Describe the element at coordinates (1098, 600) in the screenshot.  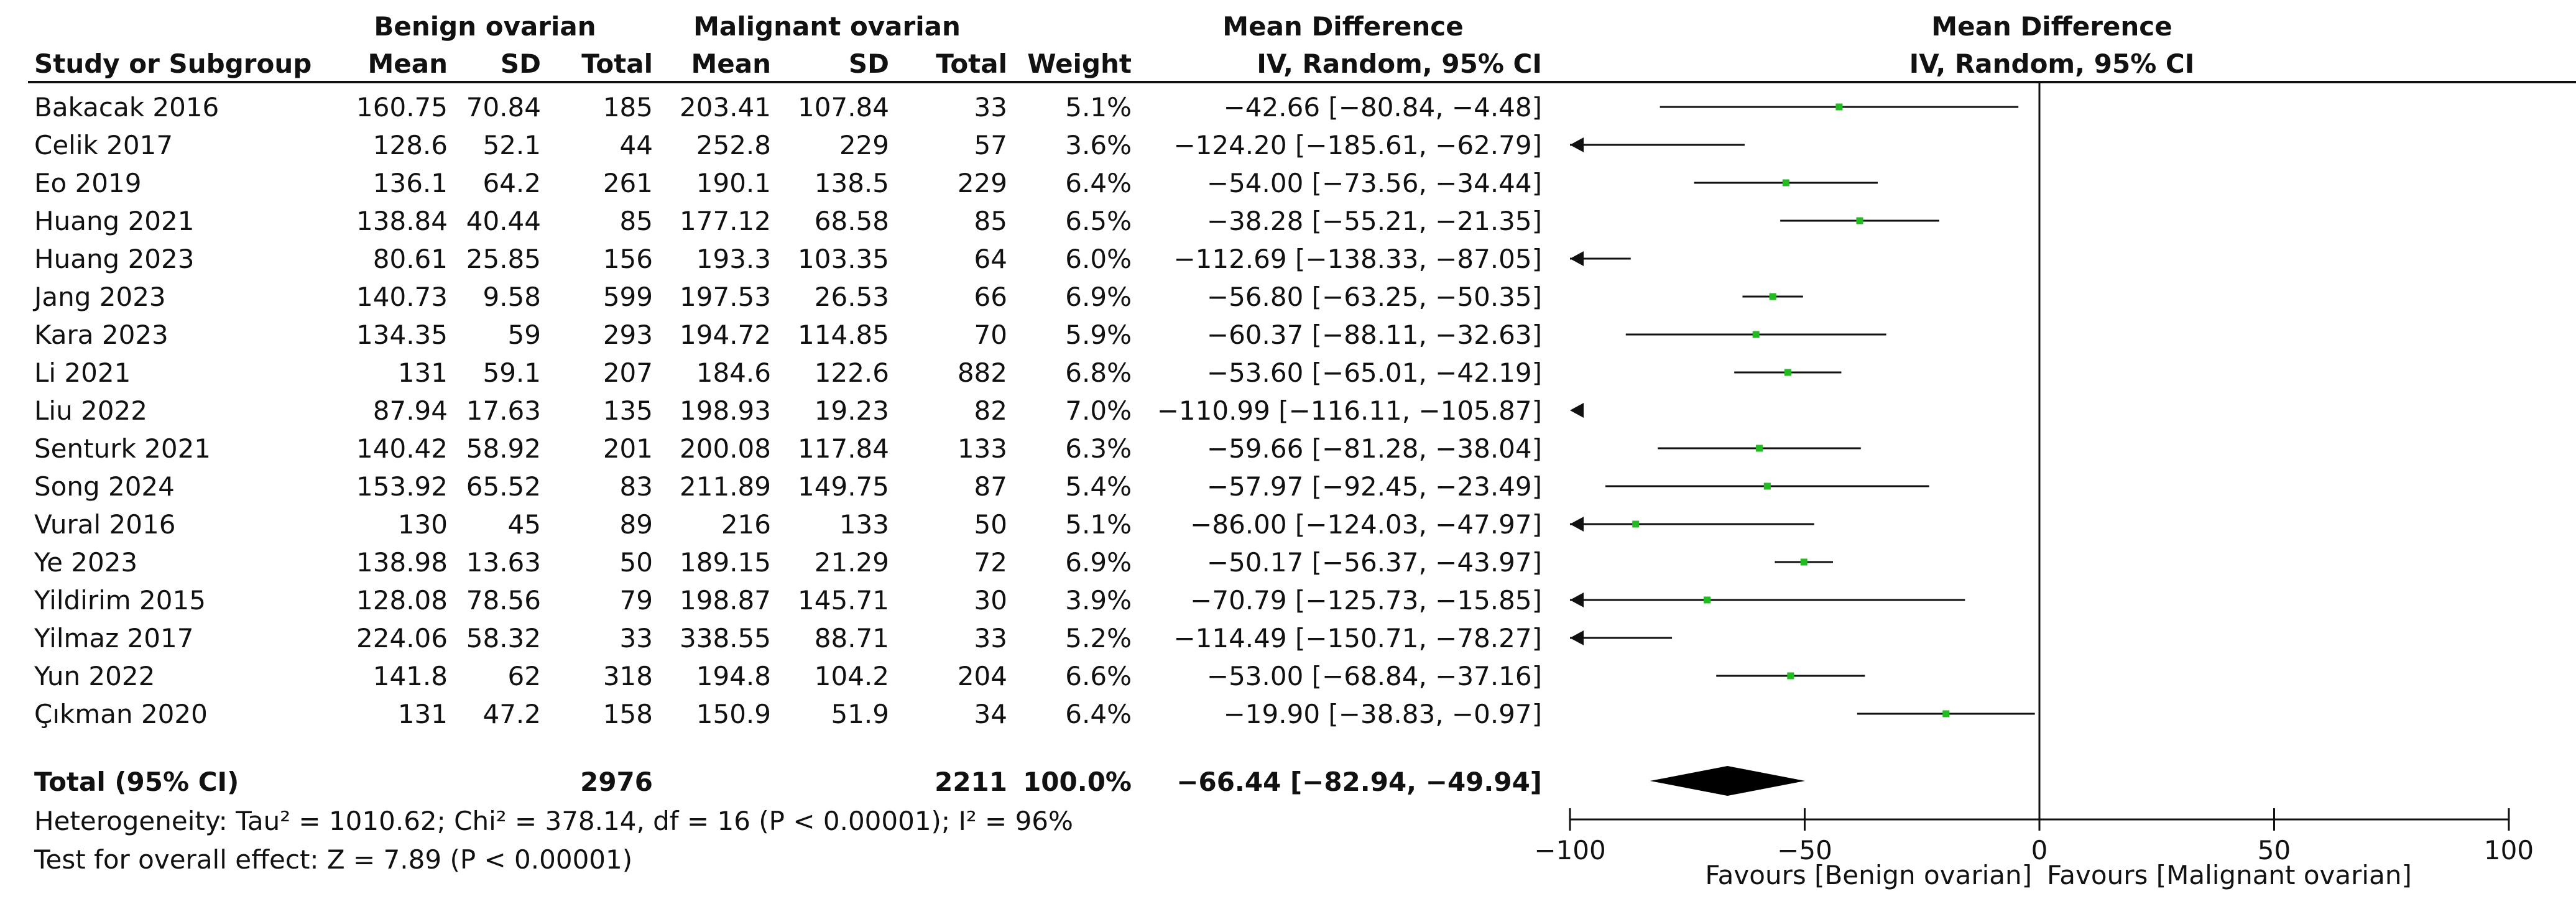
I see `weight: 3.9%` at that location.